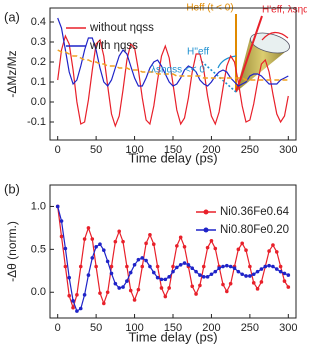  What do you see at coordinates (284, 10) in the screenshot?
I see `annotation: H'eff, λsηqss ≥ 0` at bounding box center [284, 10].